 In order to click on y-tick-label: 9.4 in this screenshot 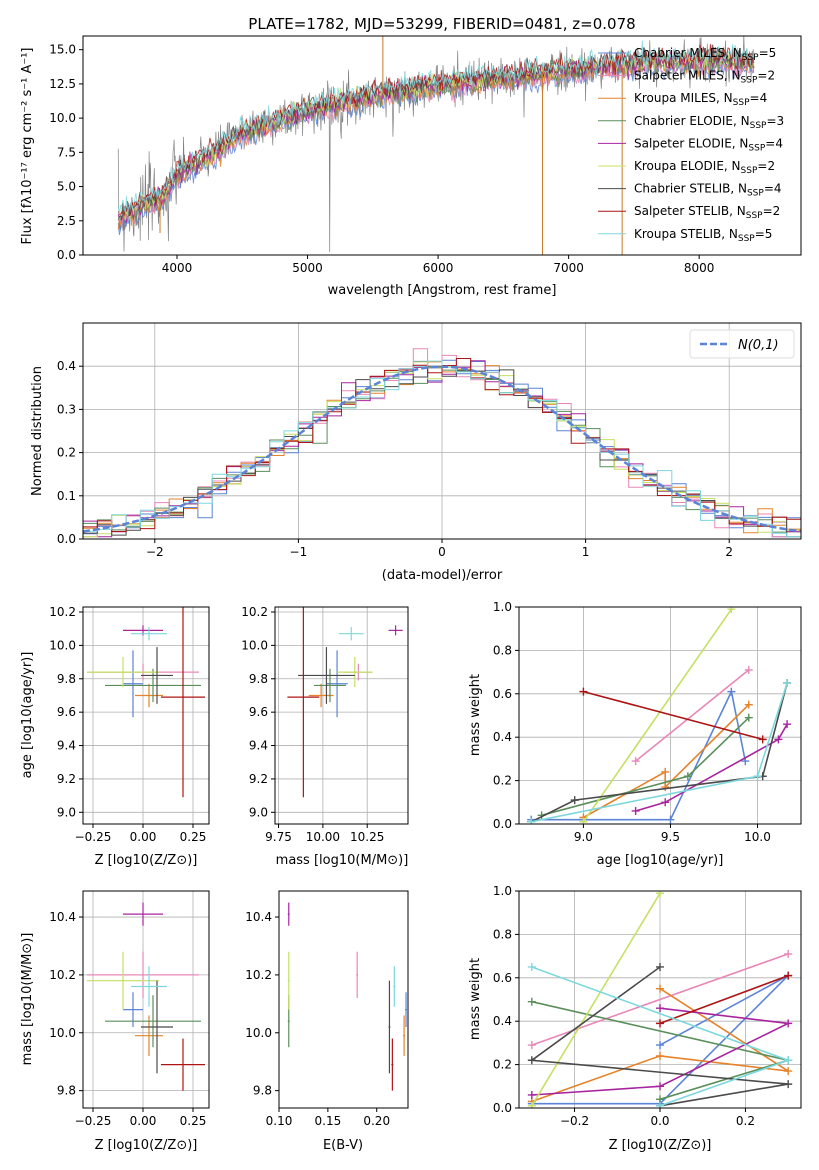, I will do `click(258, 746)`.